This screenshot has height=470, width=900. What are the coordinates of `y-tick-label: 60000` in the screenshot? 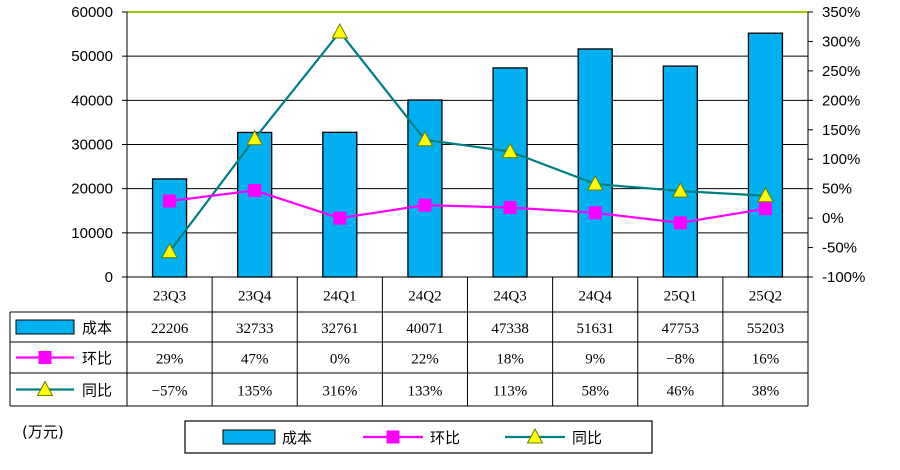 It's located at (92, 12).